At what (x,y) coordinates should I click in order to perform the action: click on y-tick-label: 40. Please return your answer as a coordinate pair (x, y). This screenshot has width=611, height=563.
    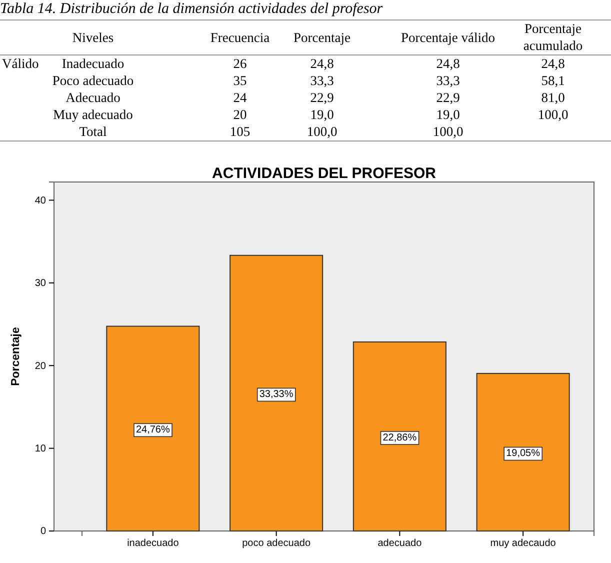
    Looking at the image, I should click on (40, 200).